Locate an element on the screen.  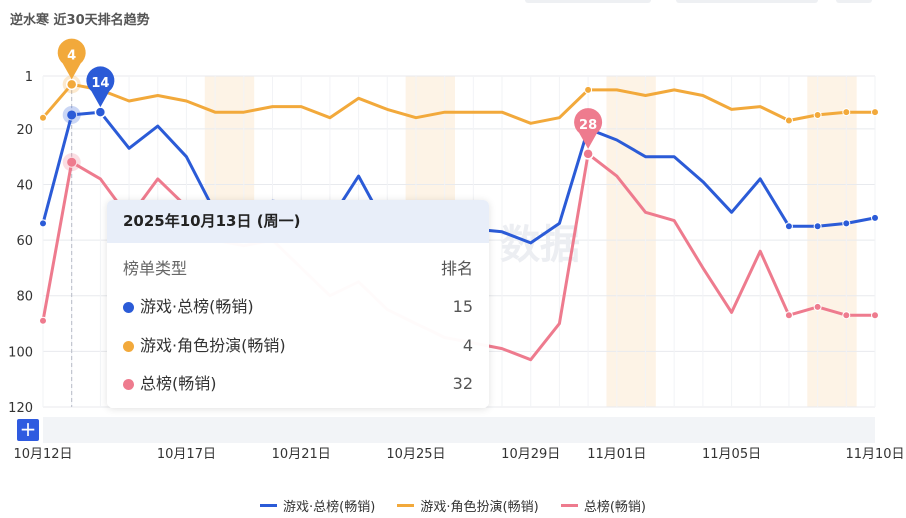
x-tick-label: 10月12日 is located at coordinates (42, 454).